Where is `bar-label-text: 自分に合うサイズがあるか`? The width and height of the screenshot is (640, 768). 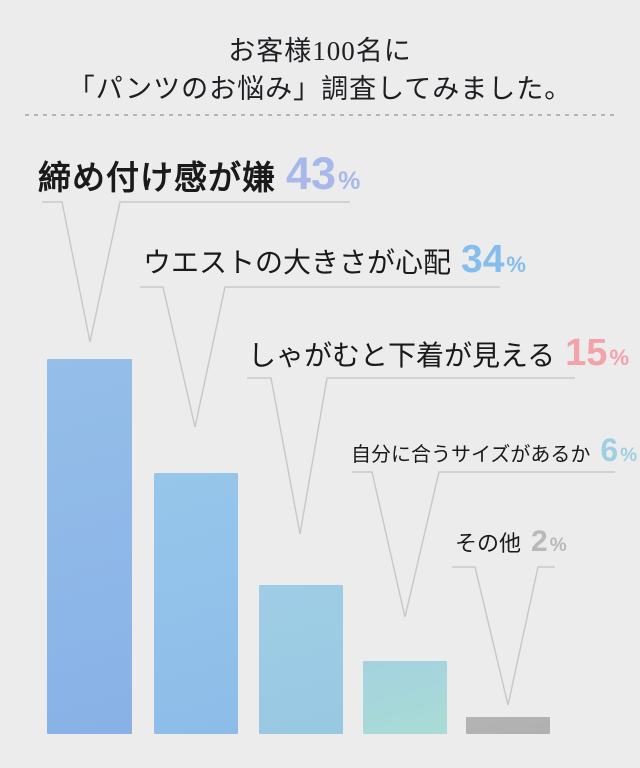 bar-label-text: 自分に合うサイズがあるか is located at coordinates (471, 455).